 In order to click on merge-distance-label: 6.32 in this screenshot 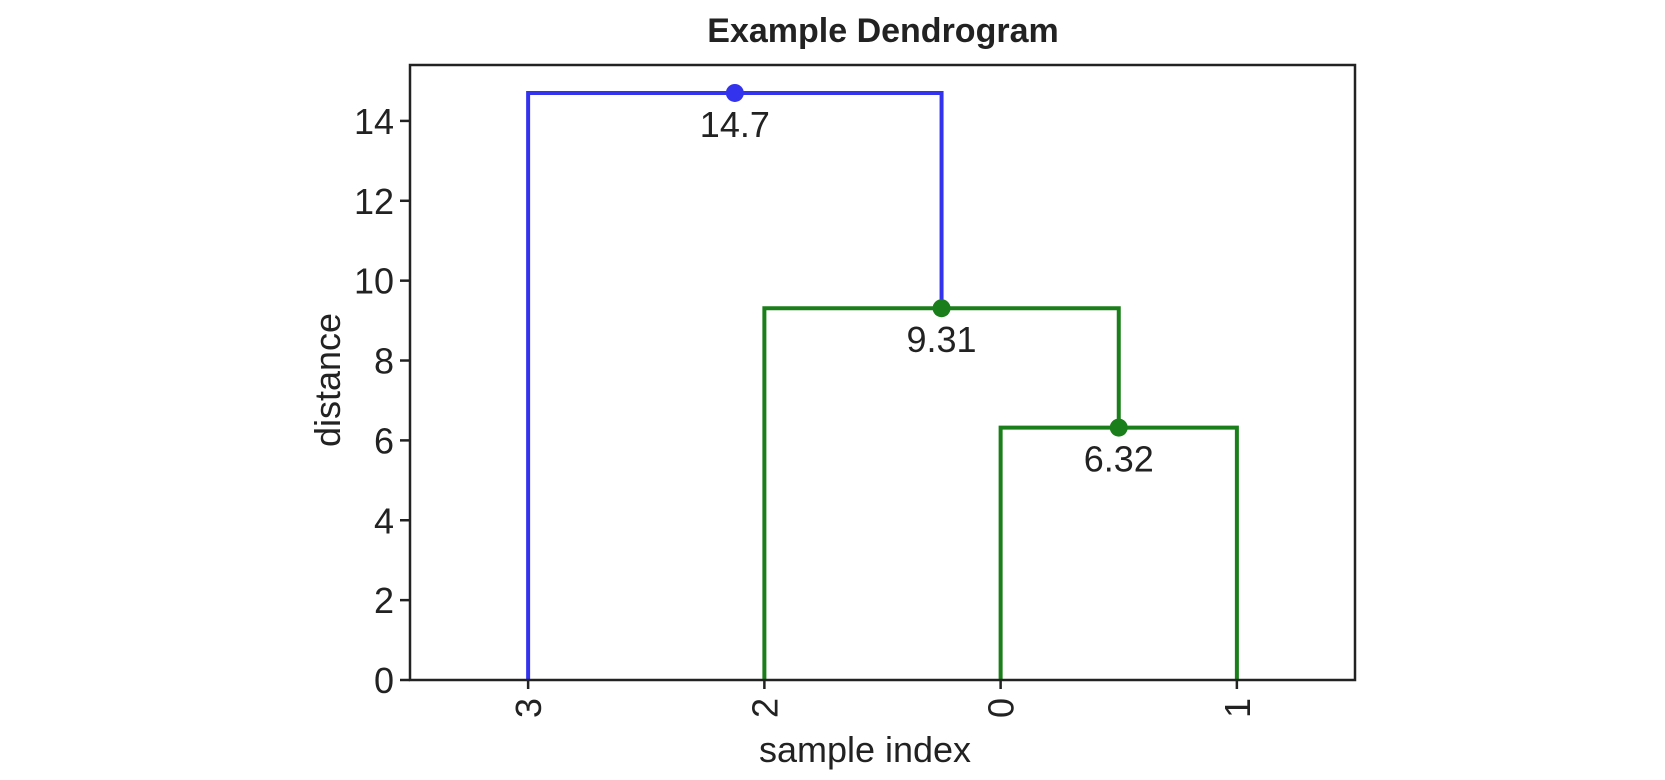, I will do `click(1119, 459)`.